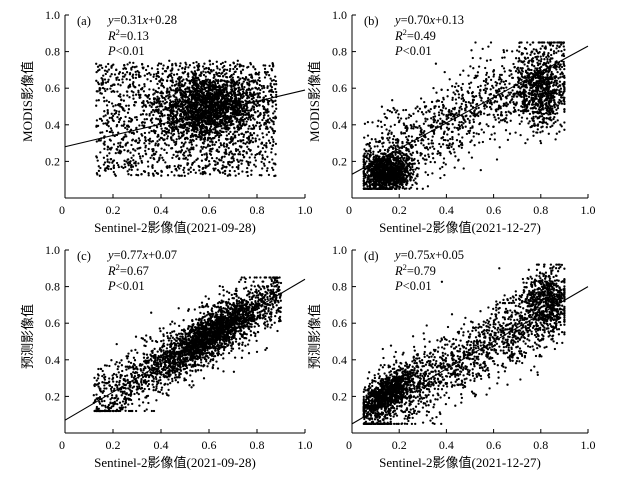 This screenshot has height=477, width=625. I want to click on x-tick-label: 0.6, so click(209, 210).